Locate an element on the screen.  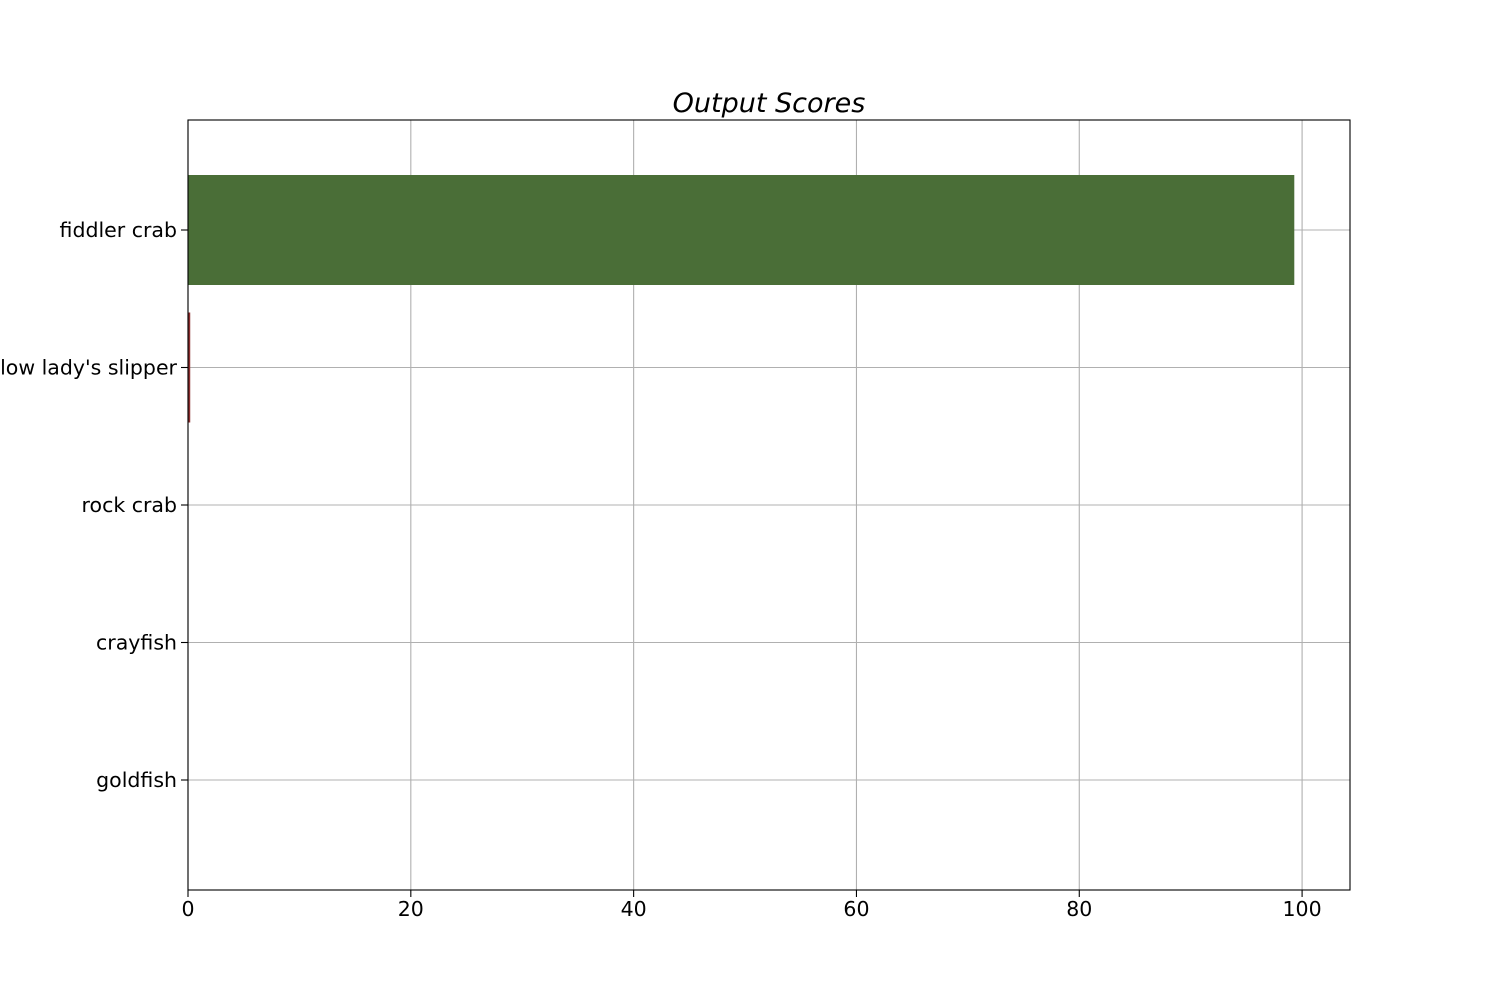
chart-title: Output Scores is located at coordinates (769, 103).